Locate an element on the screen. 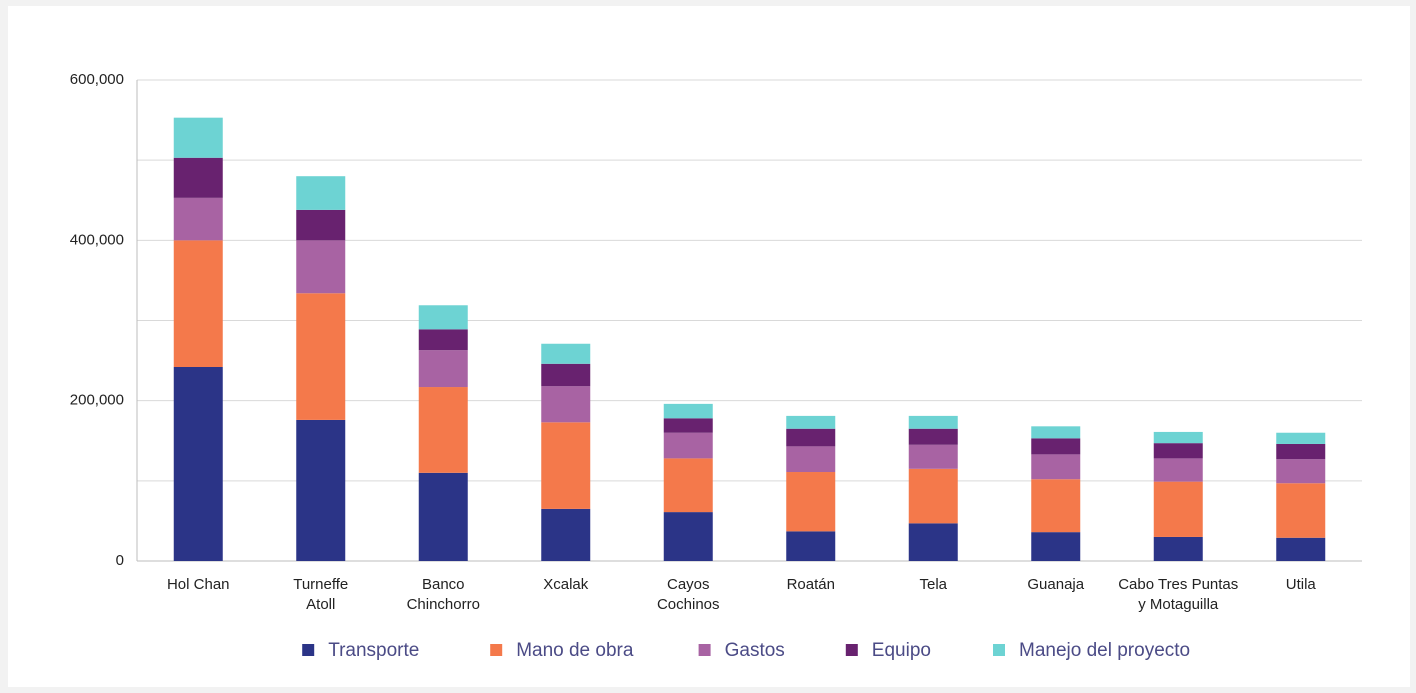 This screenshot has height=693, width=1416. x-tick-label: Cayos Cochinos is located at coordinates (688, 594).